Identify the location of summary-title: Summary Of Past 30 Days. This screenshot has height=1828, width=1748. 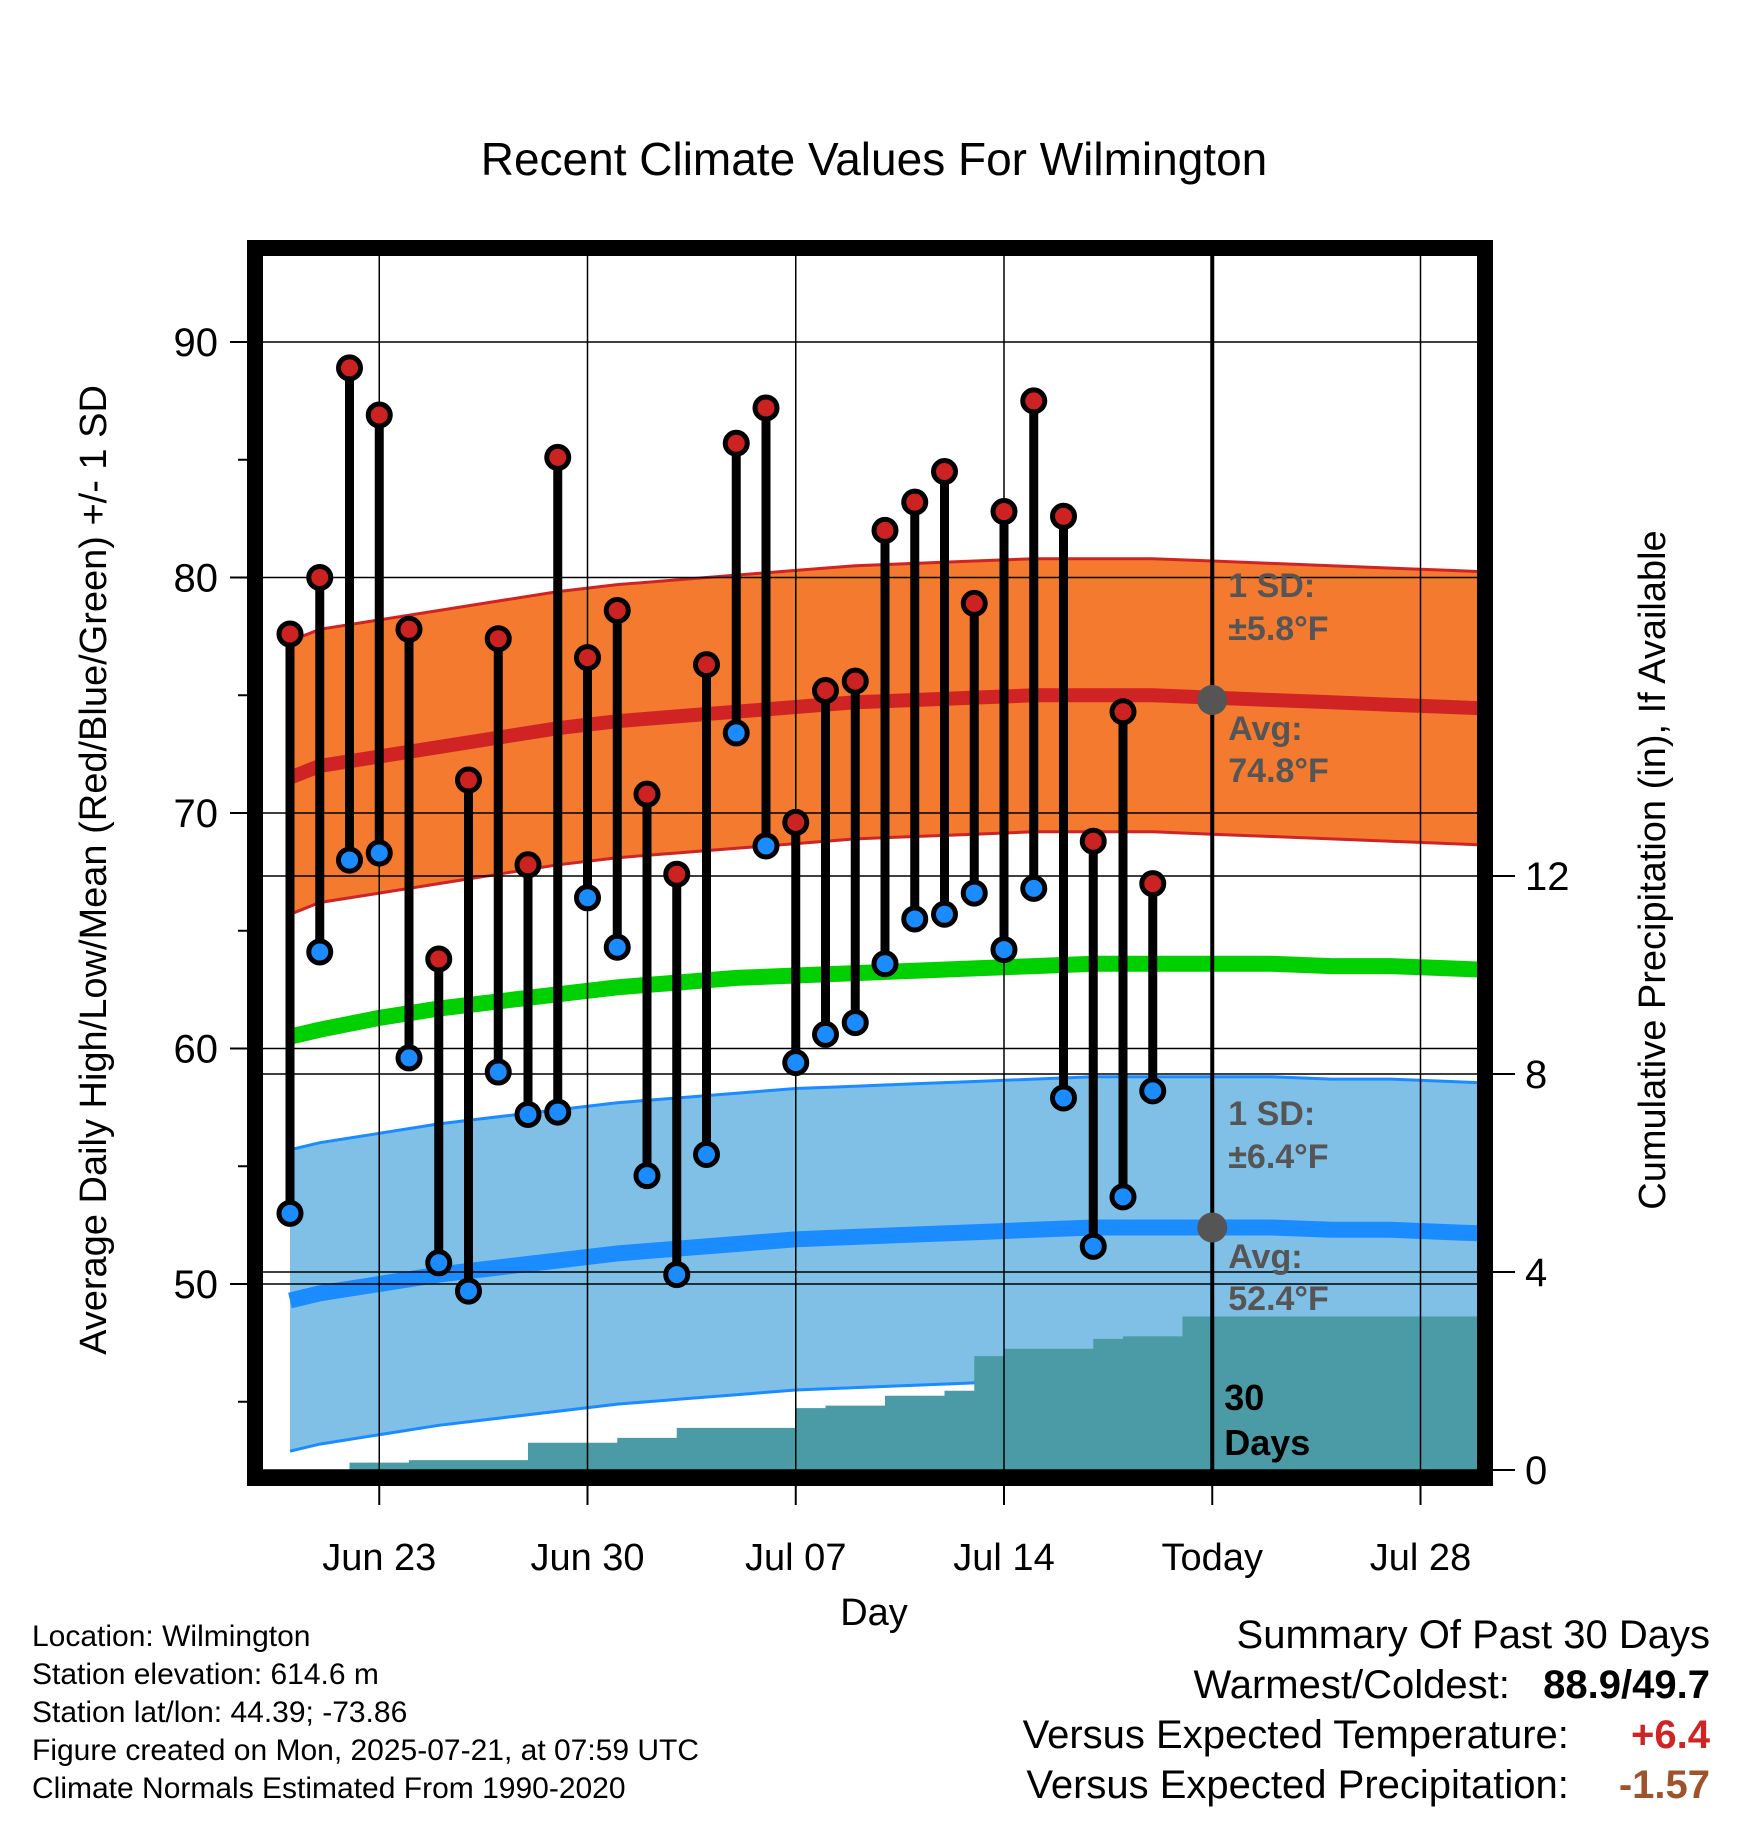
(1473, 1635).